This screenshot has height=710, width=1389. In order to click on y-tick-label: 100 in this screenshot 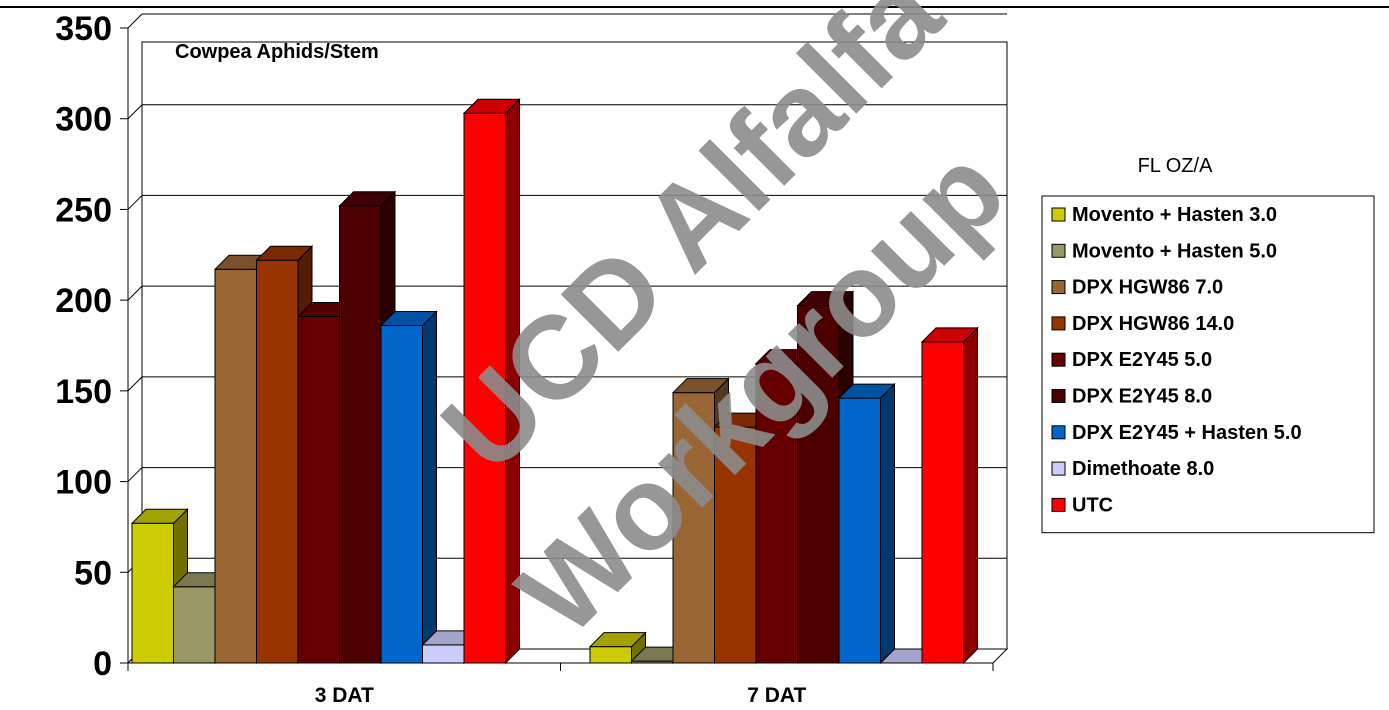, I will do `click(83, 483)`.